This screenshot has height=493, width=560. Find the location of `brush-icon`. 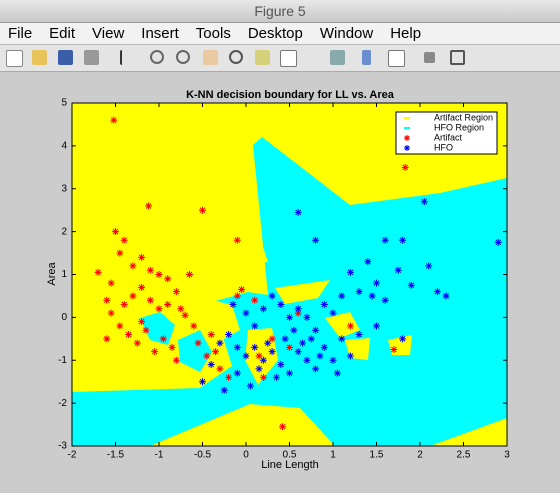

brush-icon is located at coordinates (288, 58).